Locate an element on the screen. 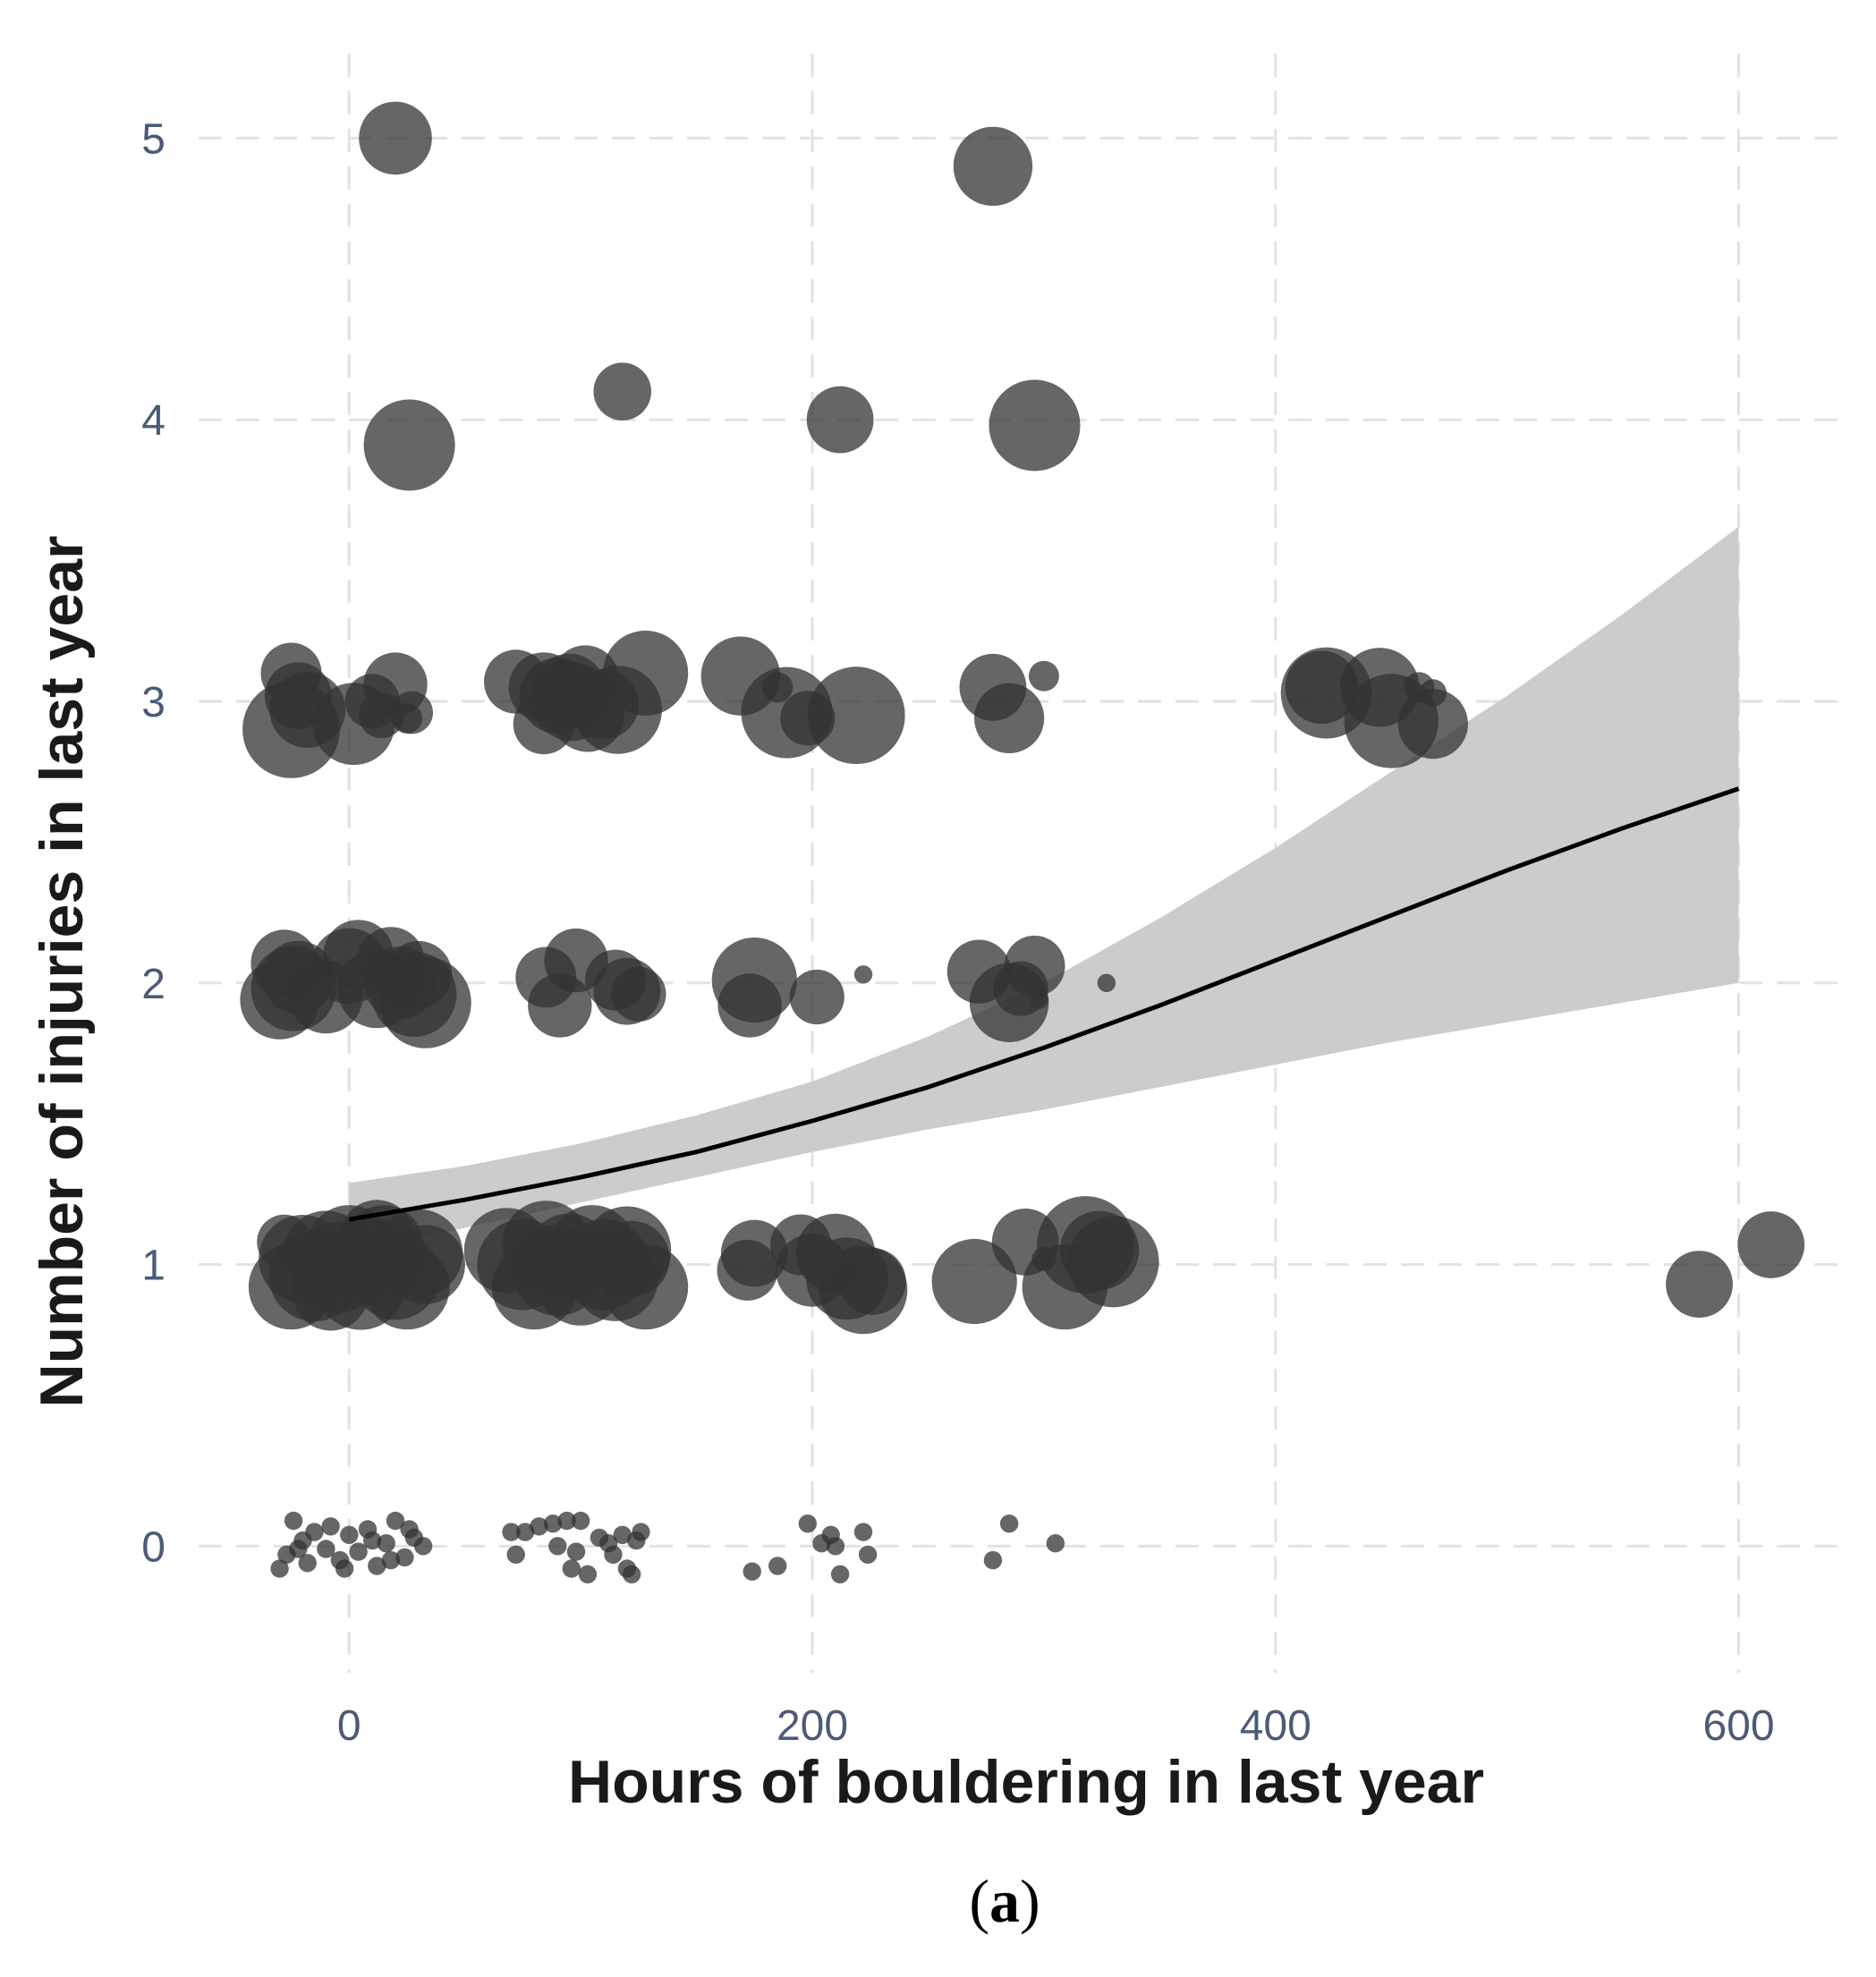 The image size is (1876, 1977). panel-label-letter: a is located at coordinates (1004, 1901).